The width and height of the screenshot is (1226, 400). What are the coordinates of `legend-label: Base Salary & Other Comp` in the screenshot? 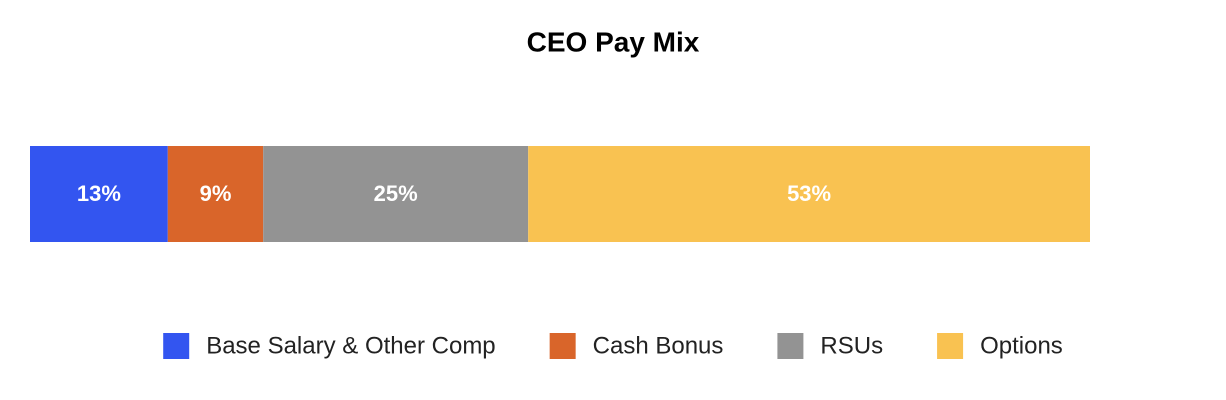 It's located at (350, 345).